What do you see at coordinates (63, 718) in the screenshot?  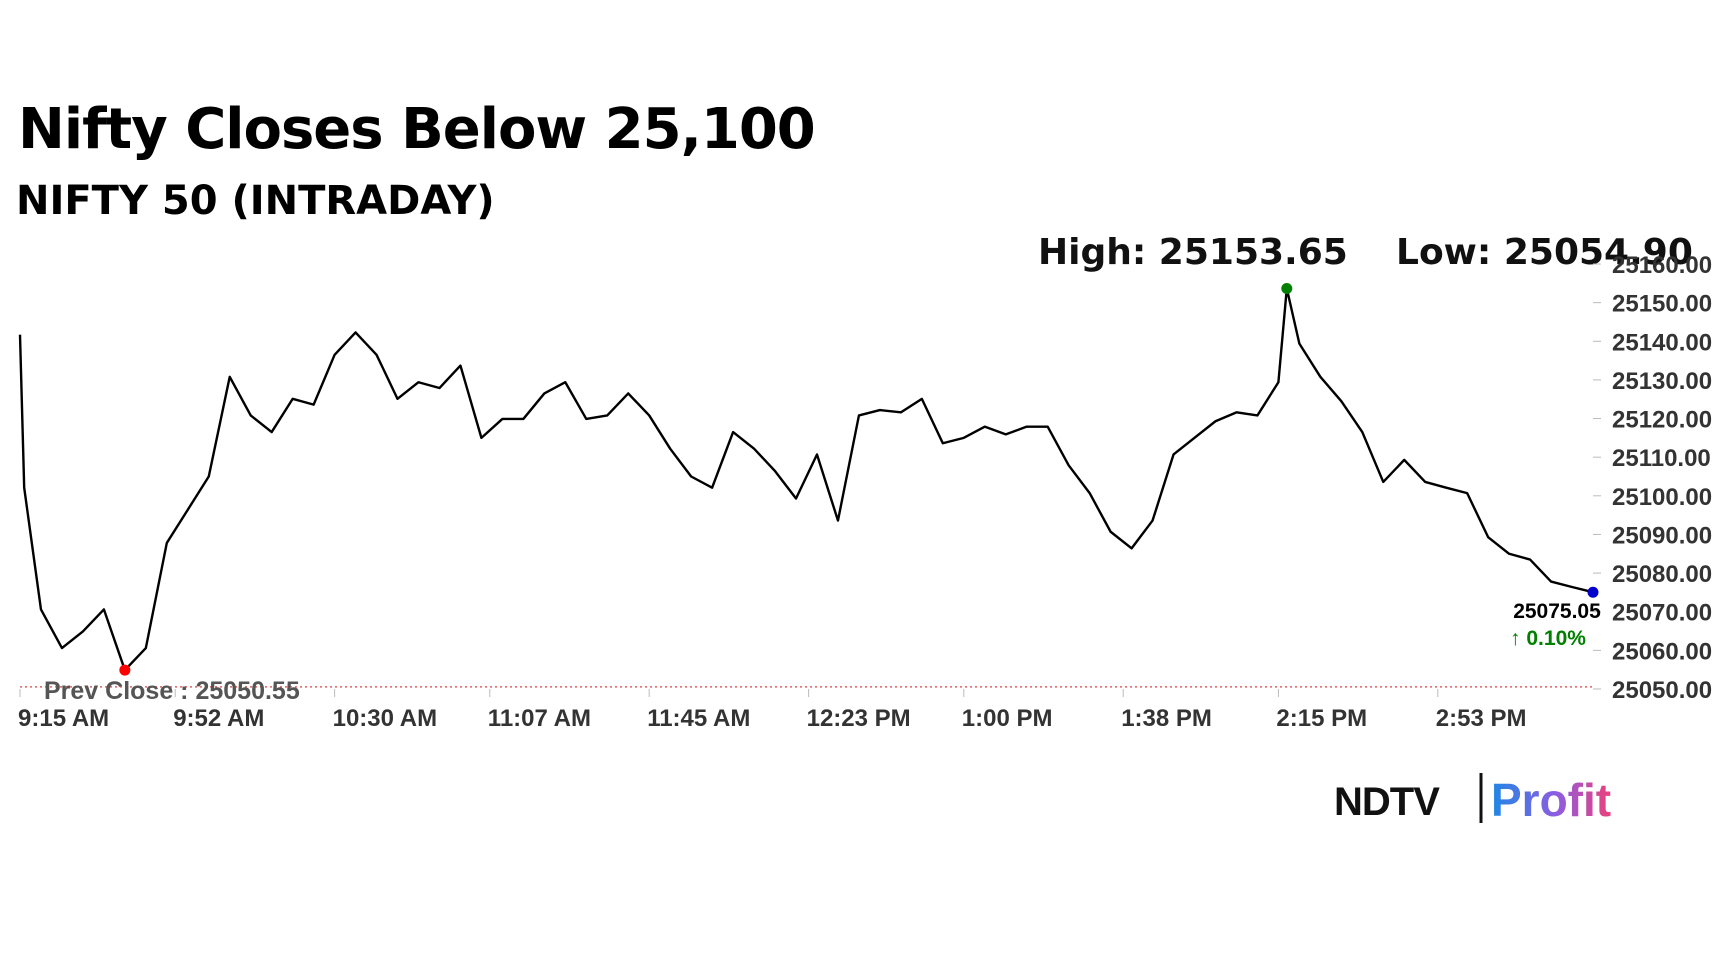 I see `x-tick-label: 9:15 AM` at bounding box center [63, 718].